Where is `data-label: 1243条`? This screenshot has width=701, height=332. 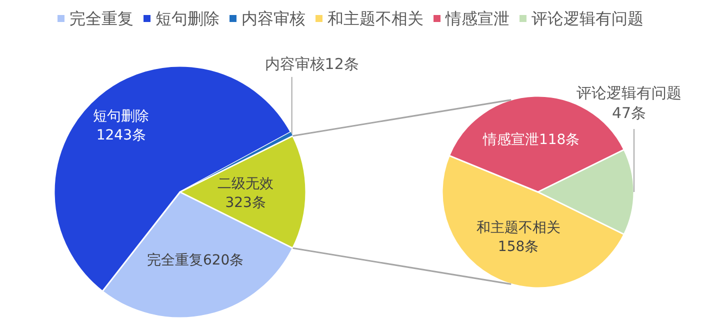
data-label: 1243条 is located at coordinates (121, 135).